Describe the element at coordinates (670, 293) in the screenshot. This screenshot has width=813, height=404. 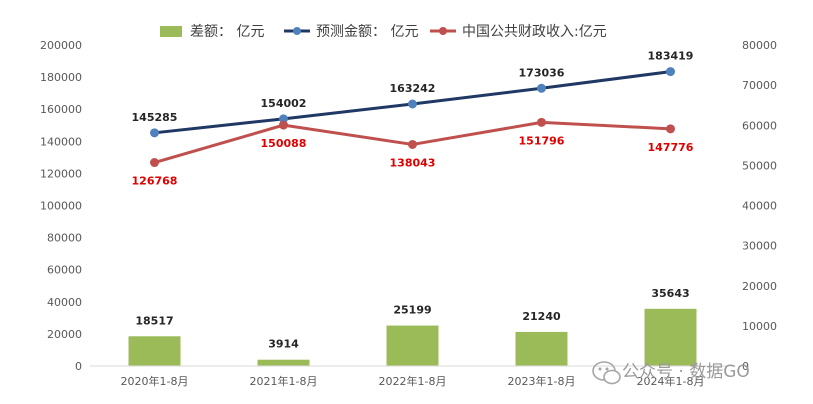
I see `bar-data-label: 35643` at that location.